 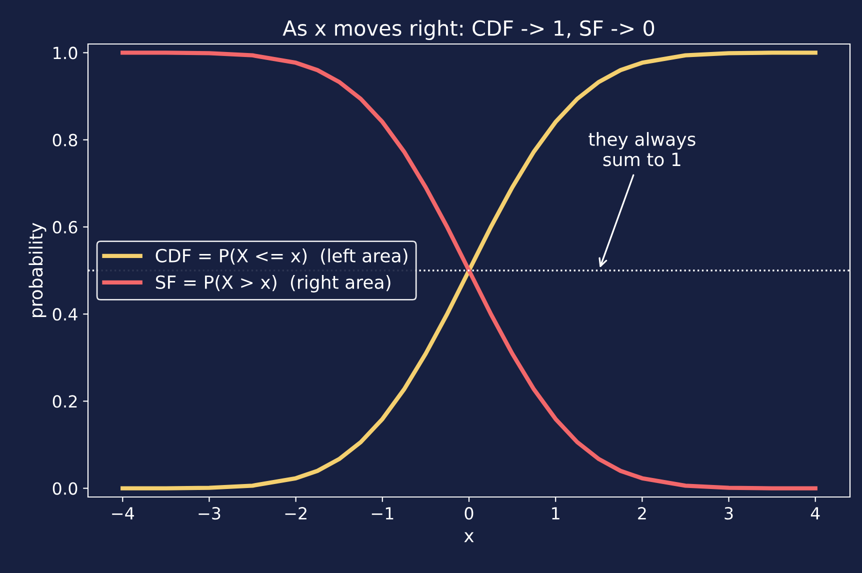 I want to click on annotation: they always sum to 1, so click(x=642, y=149).